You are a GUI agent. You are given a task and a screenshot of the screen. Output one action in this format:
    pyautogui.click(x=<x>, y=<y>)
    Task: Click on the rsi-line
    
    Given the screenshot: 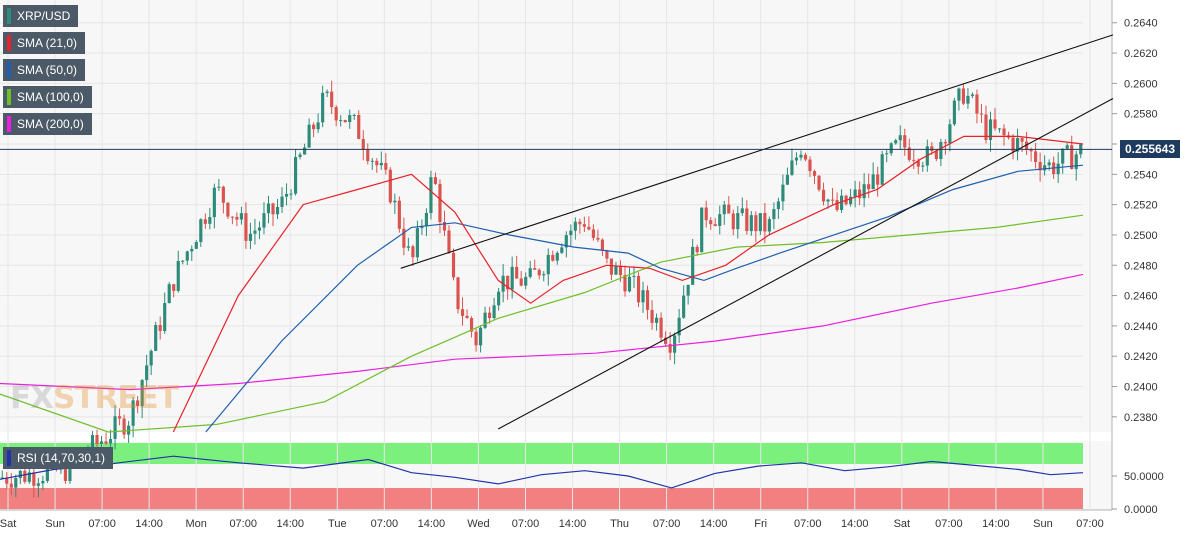 What is the action you would take?
    pyautogui.click(x=542, y=472)
    